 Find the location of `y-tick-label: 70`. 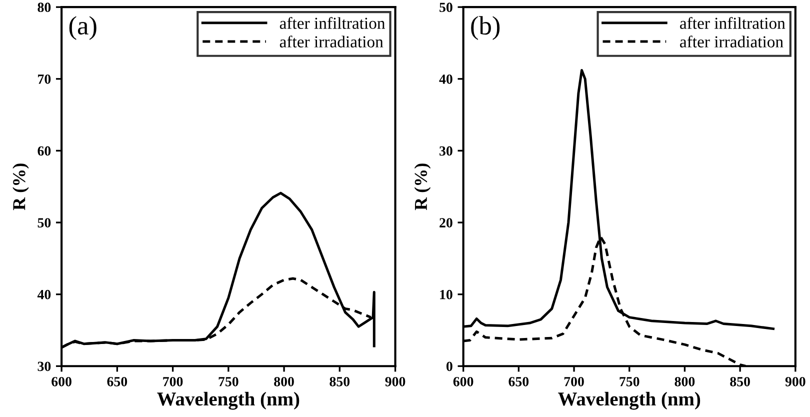

y-tick-label: 70 is located at coordinates (44, 79).